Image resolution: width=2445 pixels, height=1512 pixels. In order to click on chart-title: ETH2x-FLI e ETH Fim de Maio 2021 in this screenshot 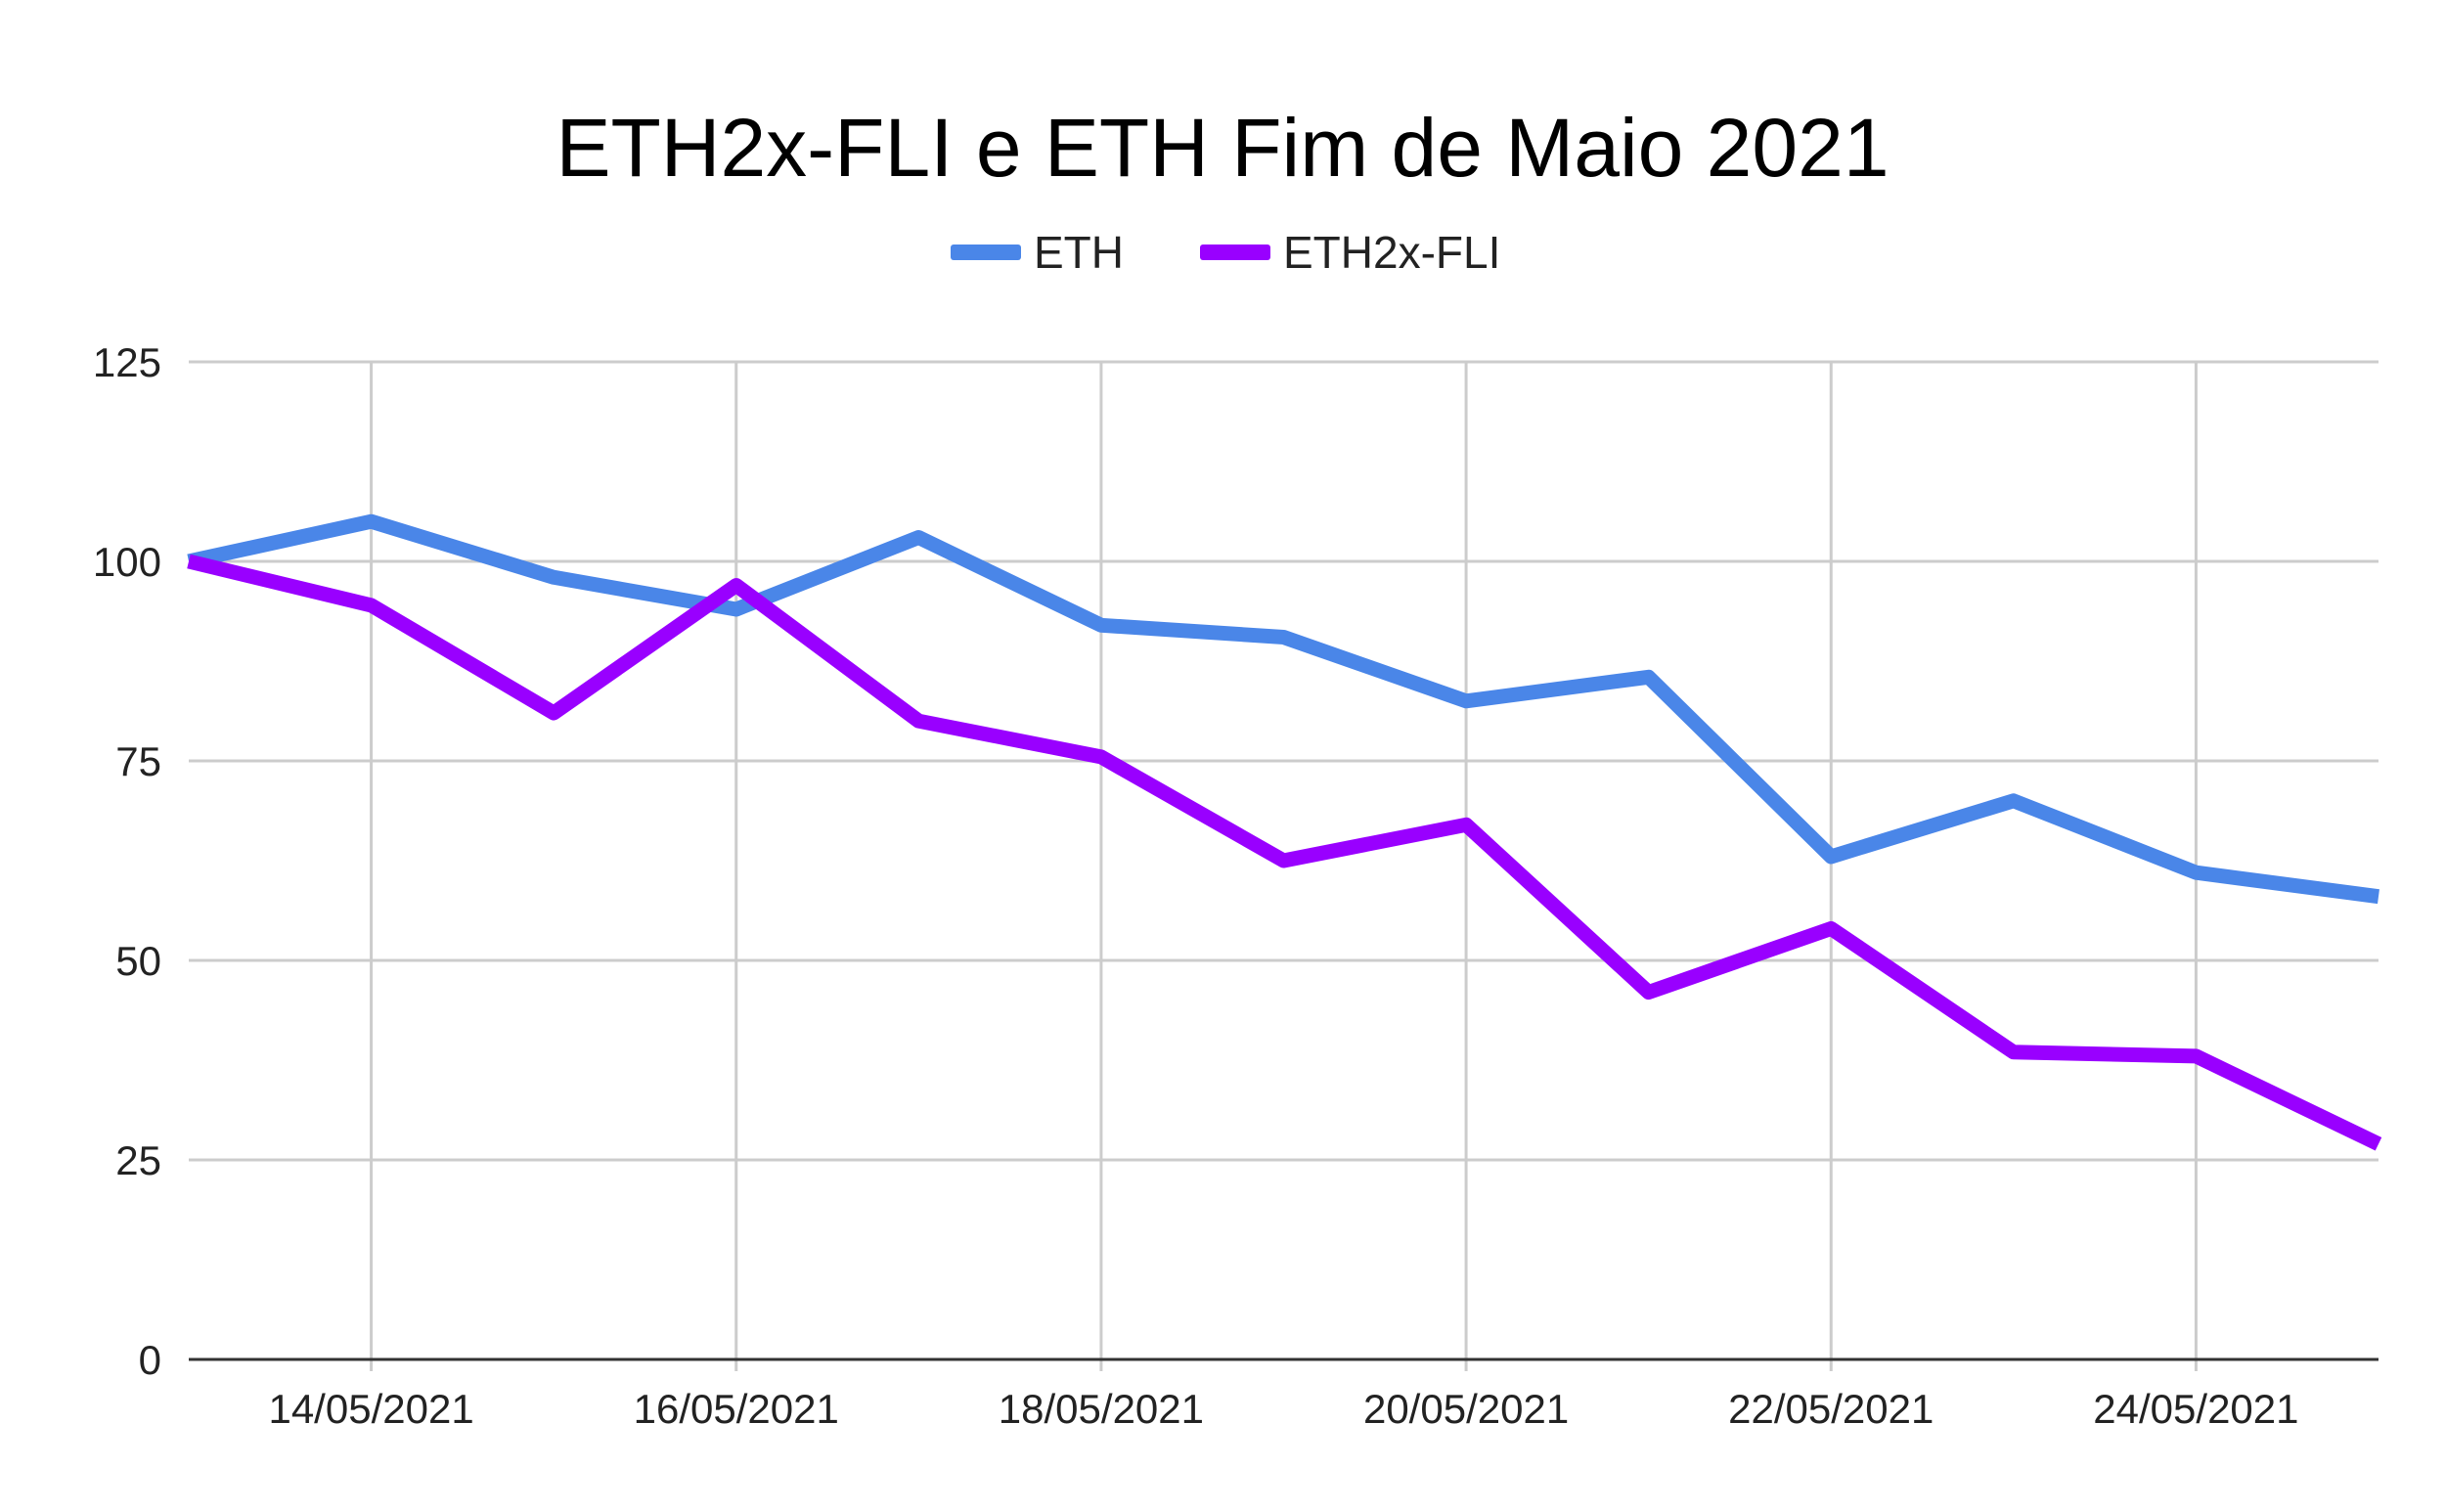, I will do `click(1222, 148)`.